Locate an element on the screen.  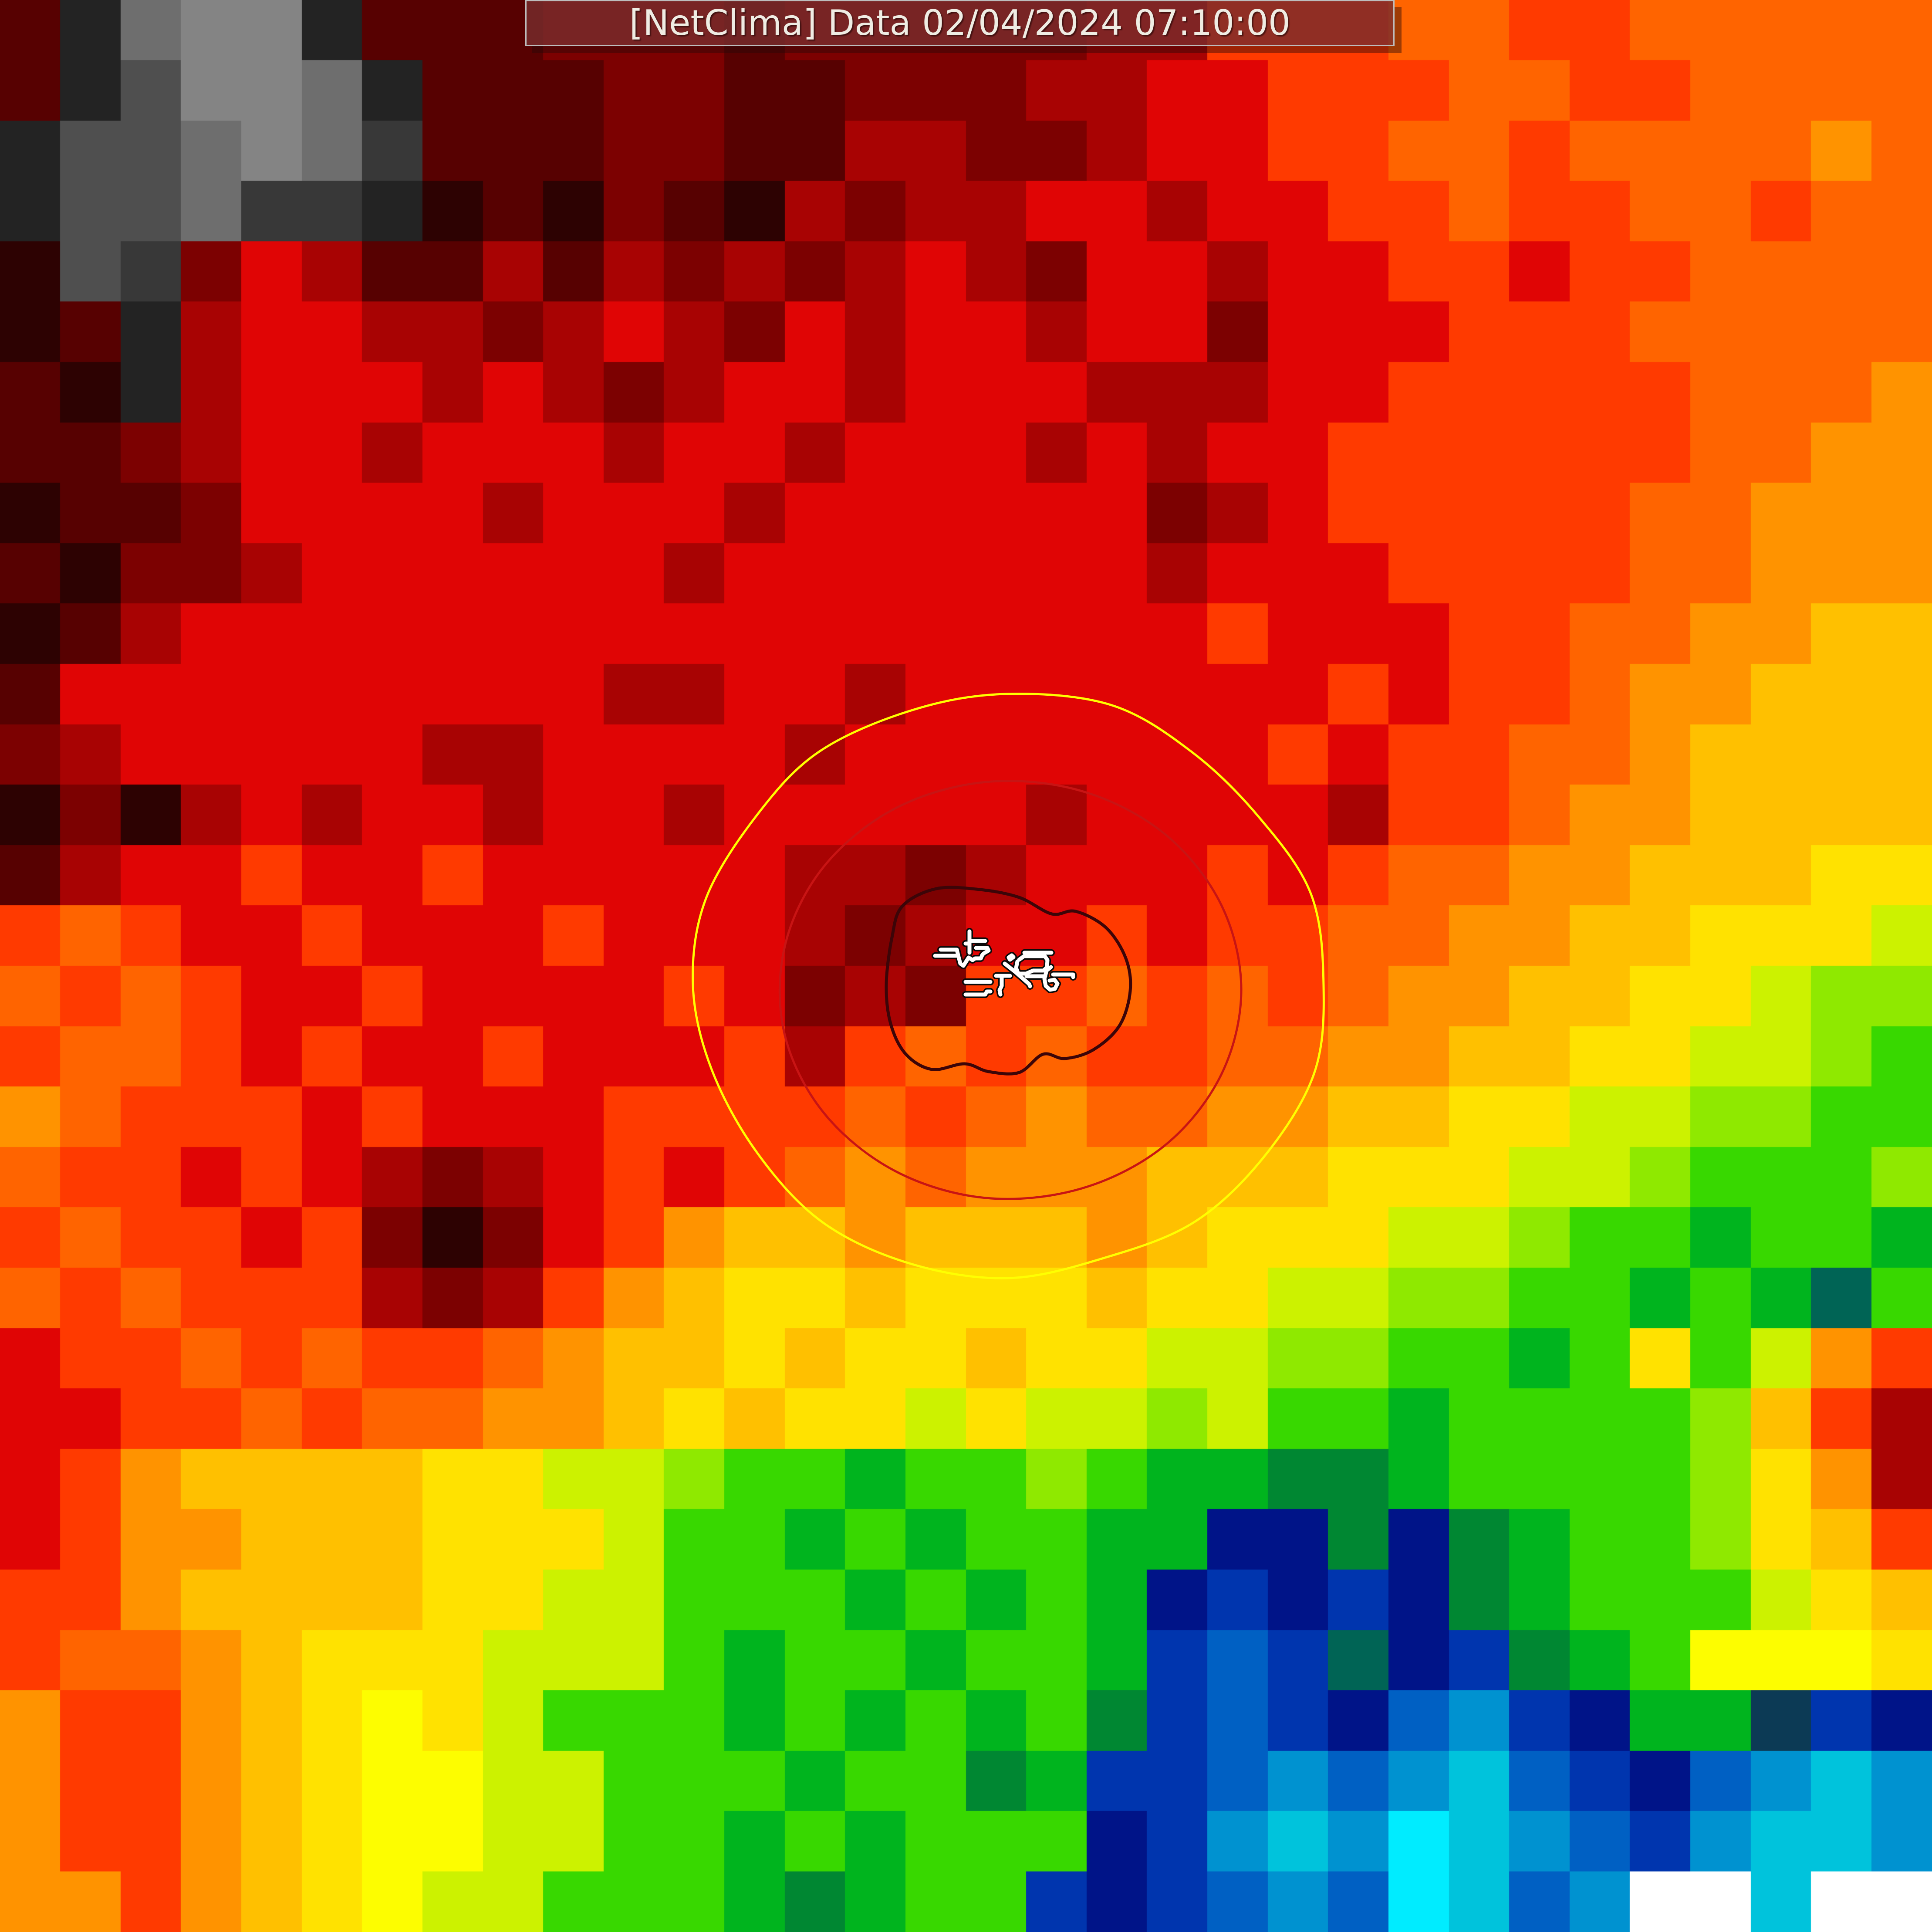
title-bar: [NetClima] Data 02/04/2024 07:10:00 is located at coordinates (960, 23).